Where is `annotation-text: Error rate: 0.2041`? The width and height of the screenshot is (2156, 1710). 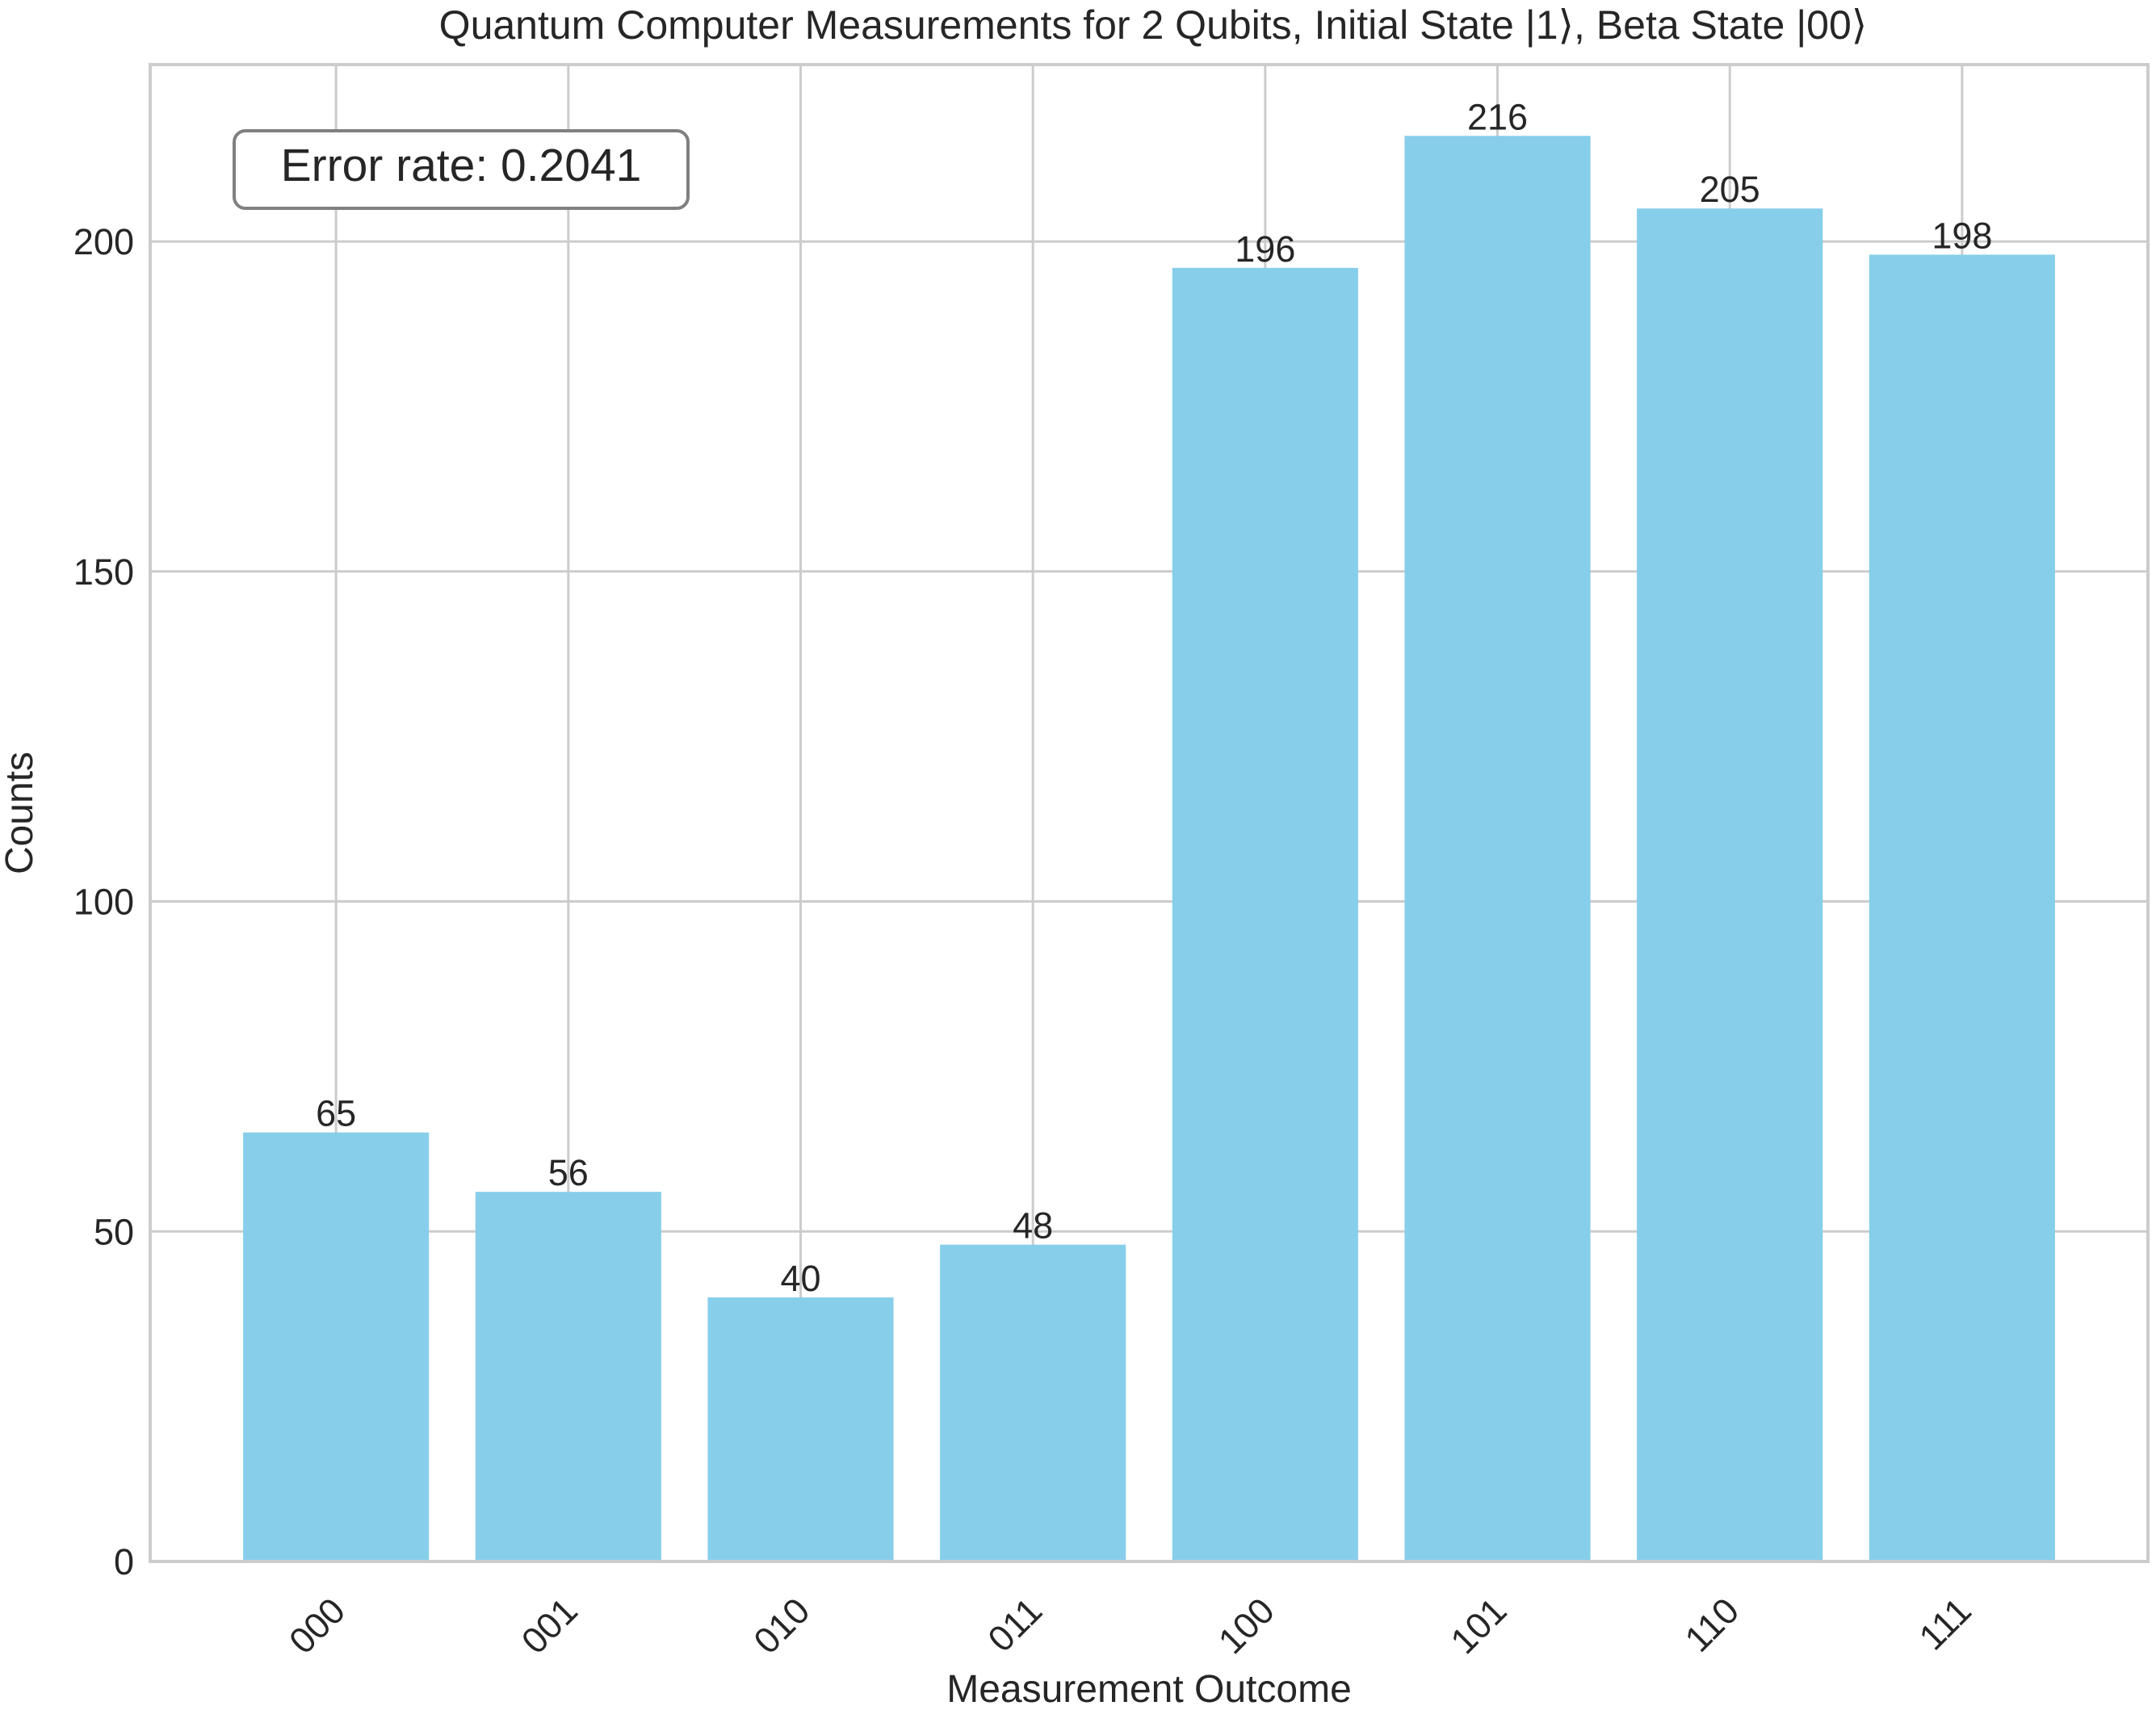
annotation-text: Error rate: 0.2041 is located at coordinates (461, 166).